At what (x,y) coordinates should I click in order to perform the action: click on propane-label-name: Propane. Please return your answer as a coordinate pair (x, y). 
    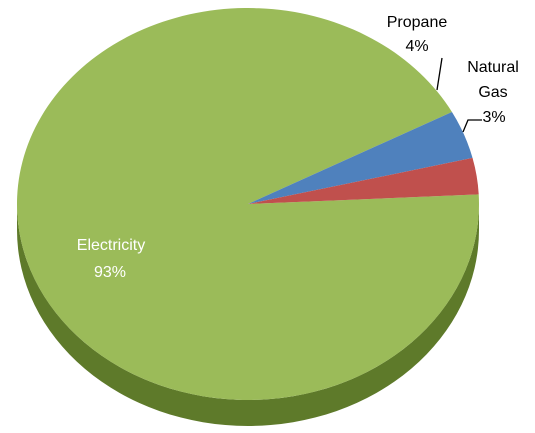
    Looking at the image, I should click on (417, 22).